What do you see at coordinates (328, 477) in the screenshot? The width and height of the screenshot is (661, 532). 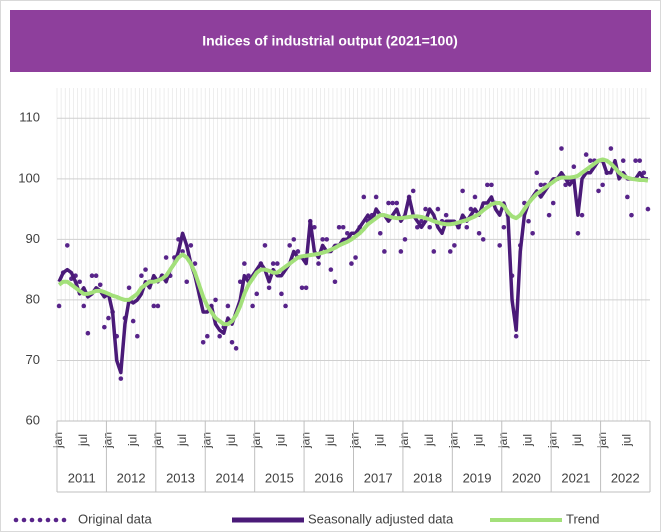 I see `year-label: 2016` at bounding box center [328, 477].